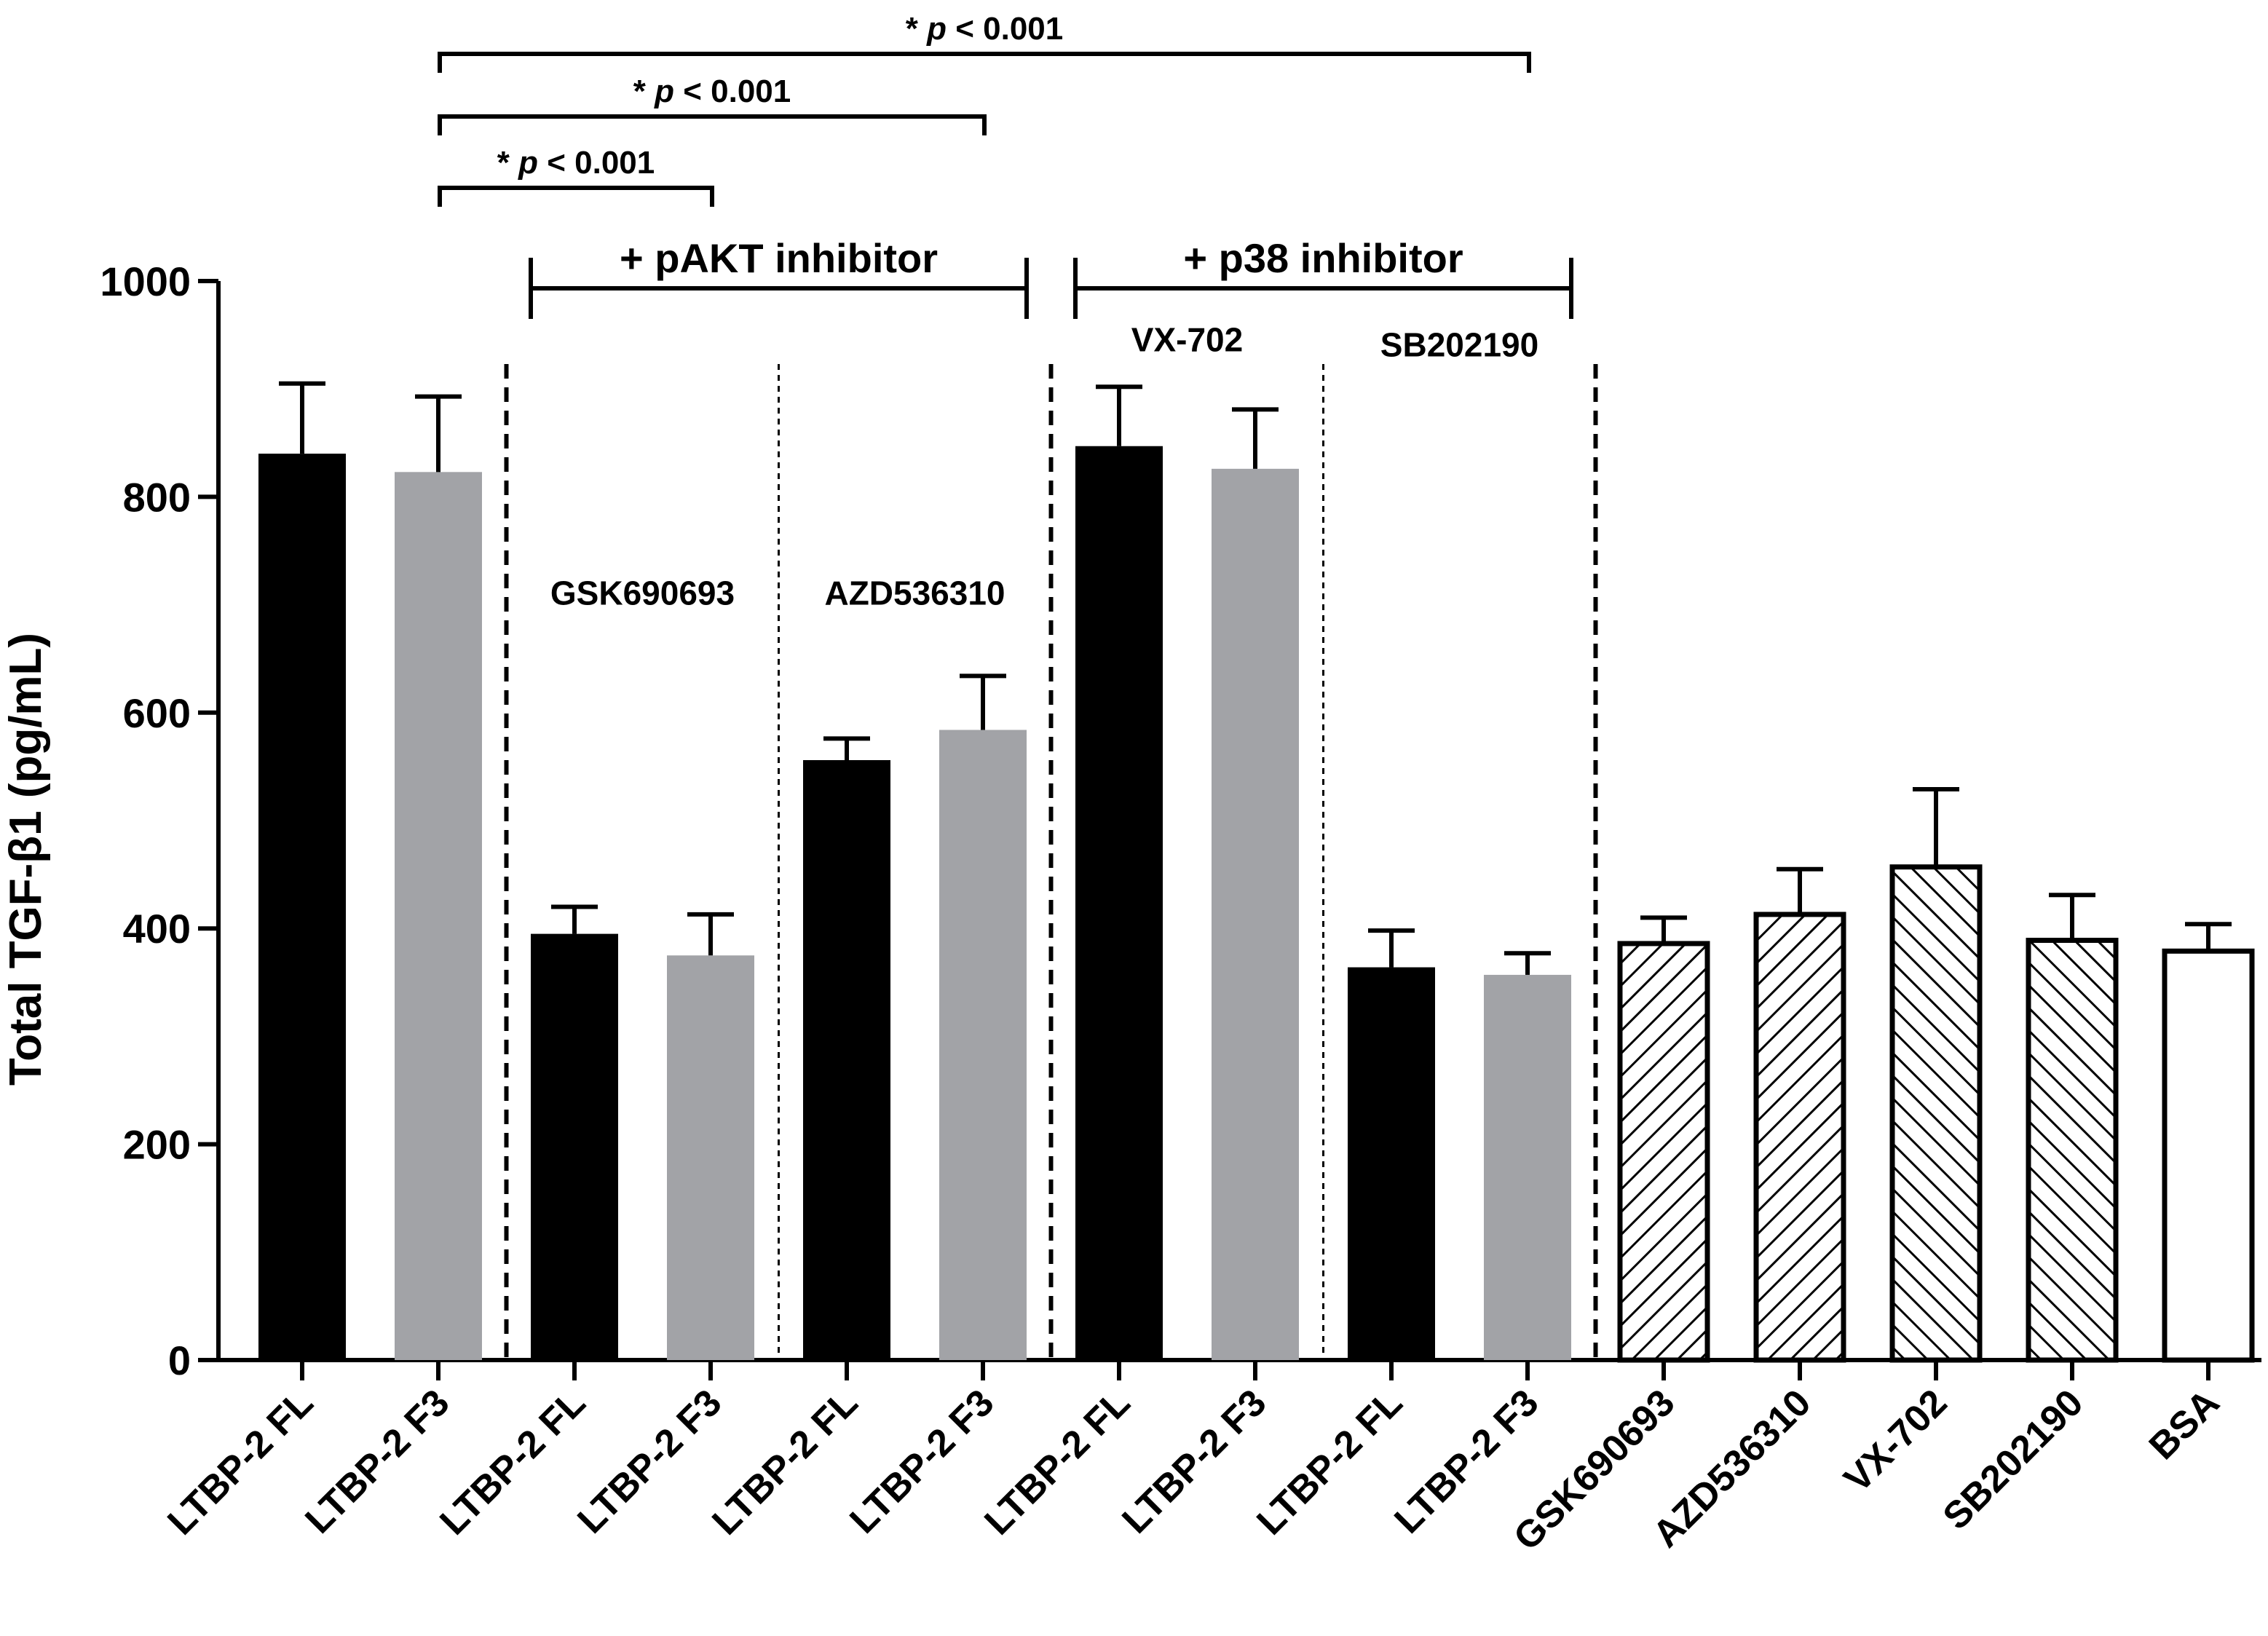 Image resolution: width=2268 pixels, height=1636 pixels. What do you see at coordinates (915, 593) in the screenshot?
I see `sub-label: AZD536310` at bounding box center [915, 593].